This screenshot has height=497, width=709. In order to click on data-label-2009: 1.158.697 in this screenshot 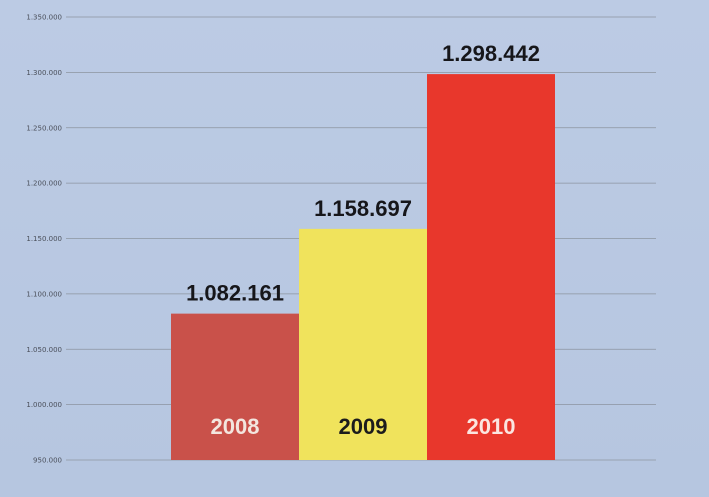, I will do `click(363, 208)`.